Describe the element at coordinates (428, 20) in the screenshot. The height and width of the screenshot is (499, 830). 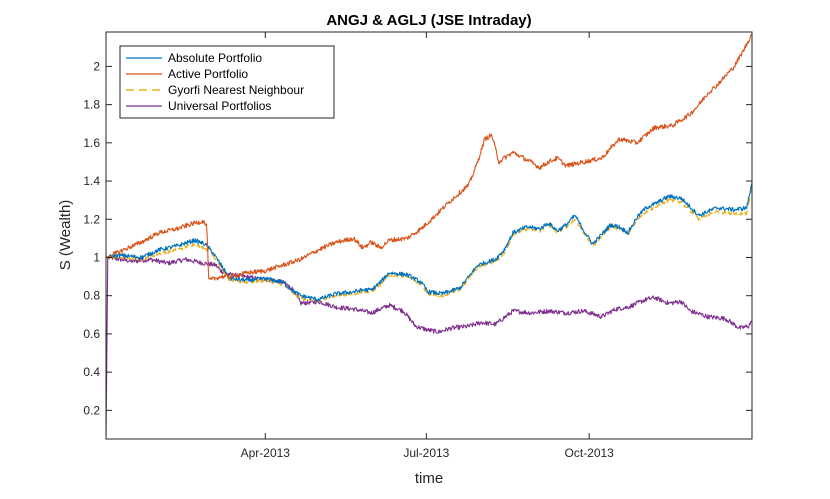
I see `chart-title: ANGJ & AGLJ (JSE Intraday)` at that location.